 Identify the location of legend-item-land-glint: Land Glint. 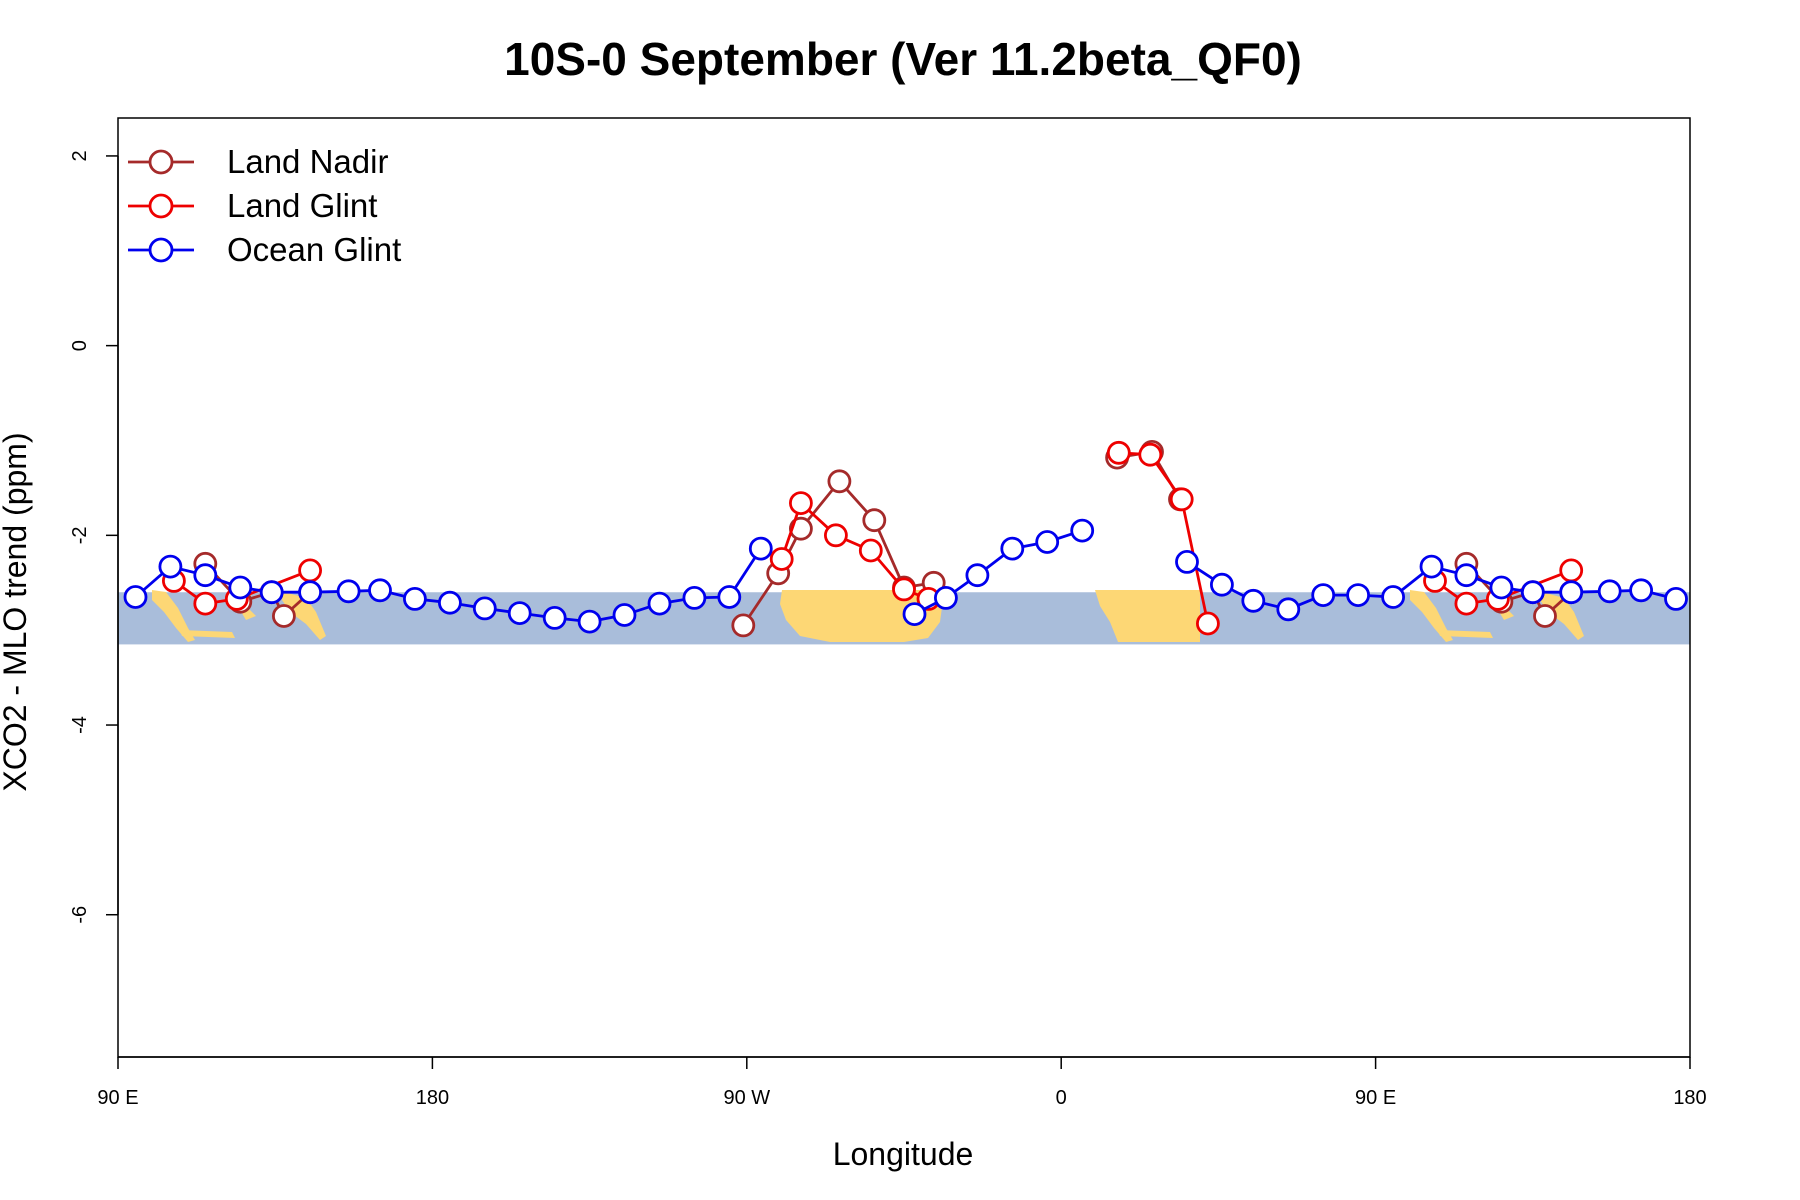
(252, 205).